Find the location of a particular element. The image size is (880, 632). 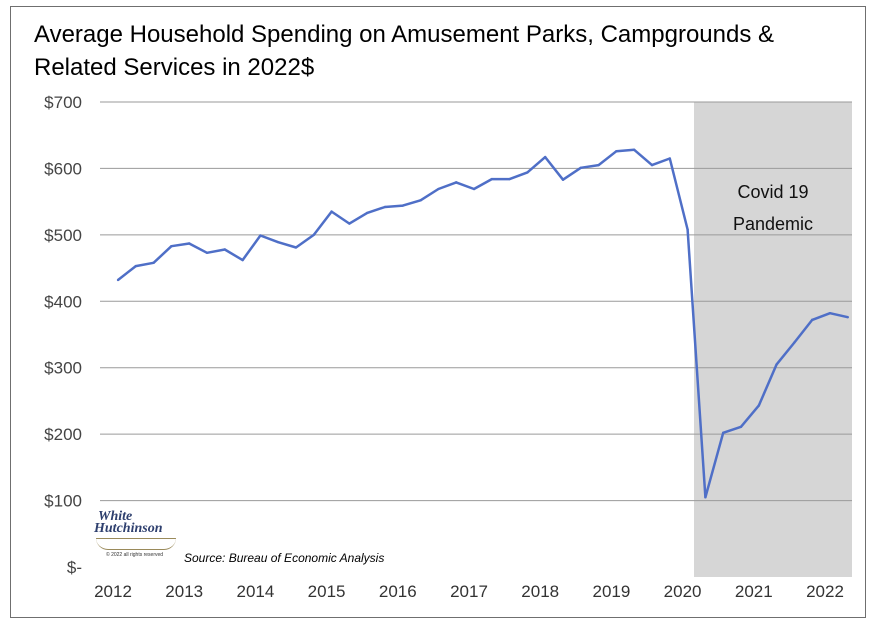

y-tick-label: $500 is located at coordinates (63, 235).